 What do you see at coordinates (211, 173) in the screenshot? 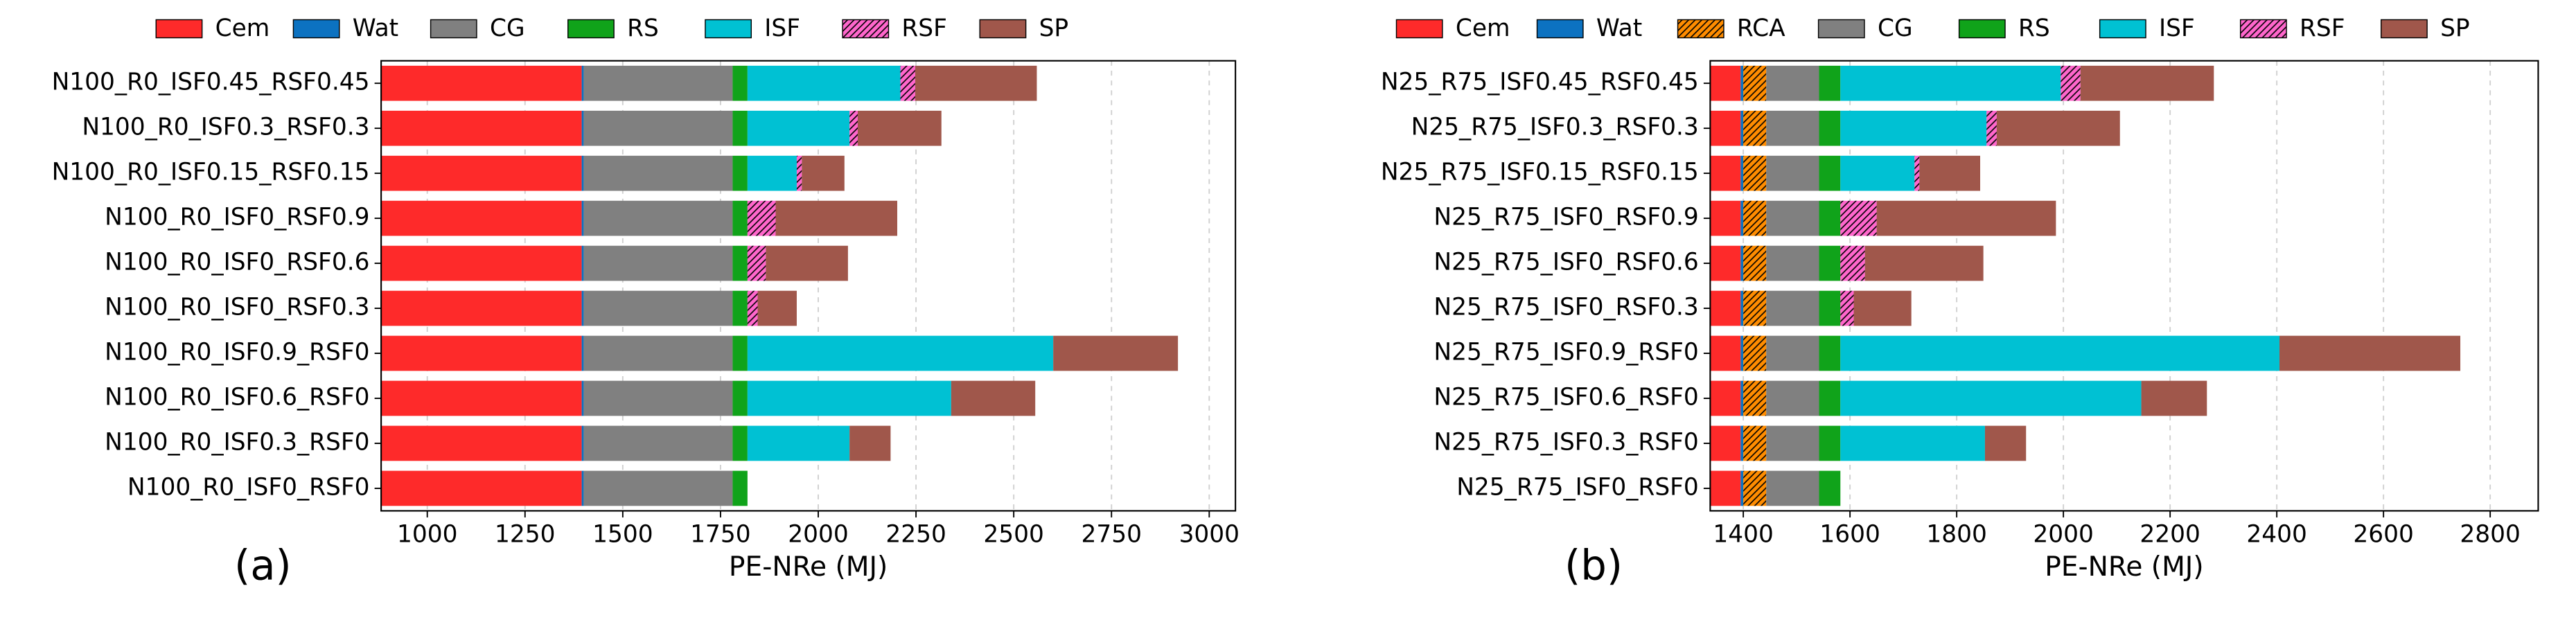
I see `y-tick-label: N100_R0_ISF0.15_RSF0.15` at bounding box center [211, 173].